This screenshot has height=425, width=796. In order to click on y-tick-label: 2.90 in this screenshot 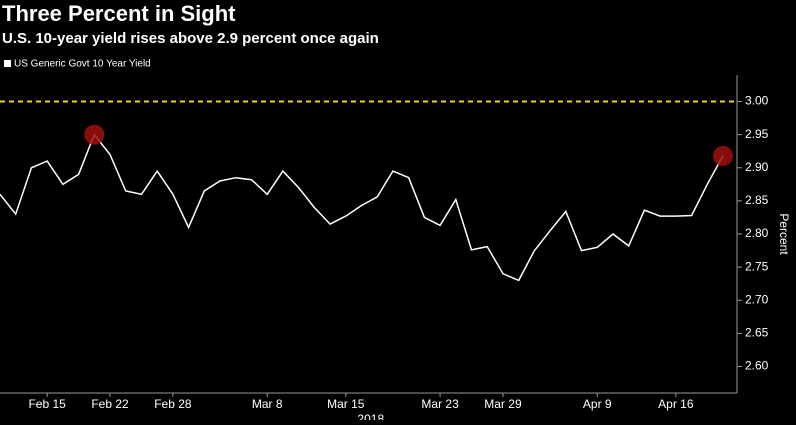, I will do `click(757, 167)`.